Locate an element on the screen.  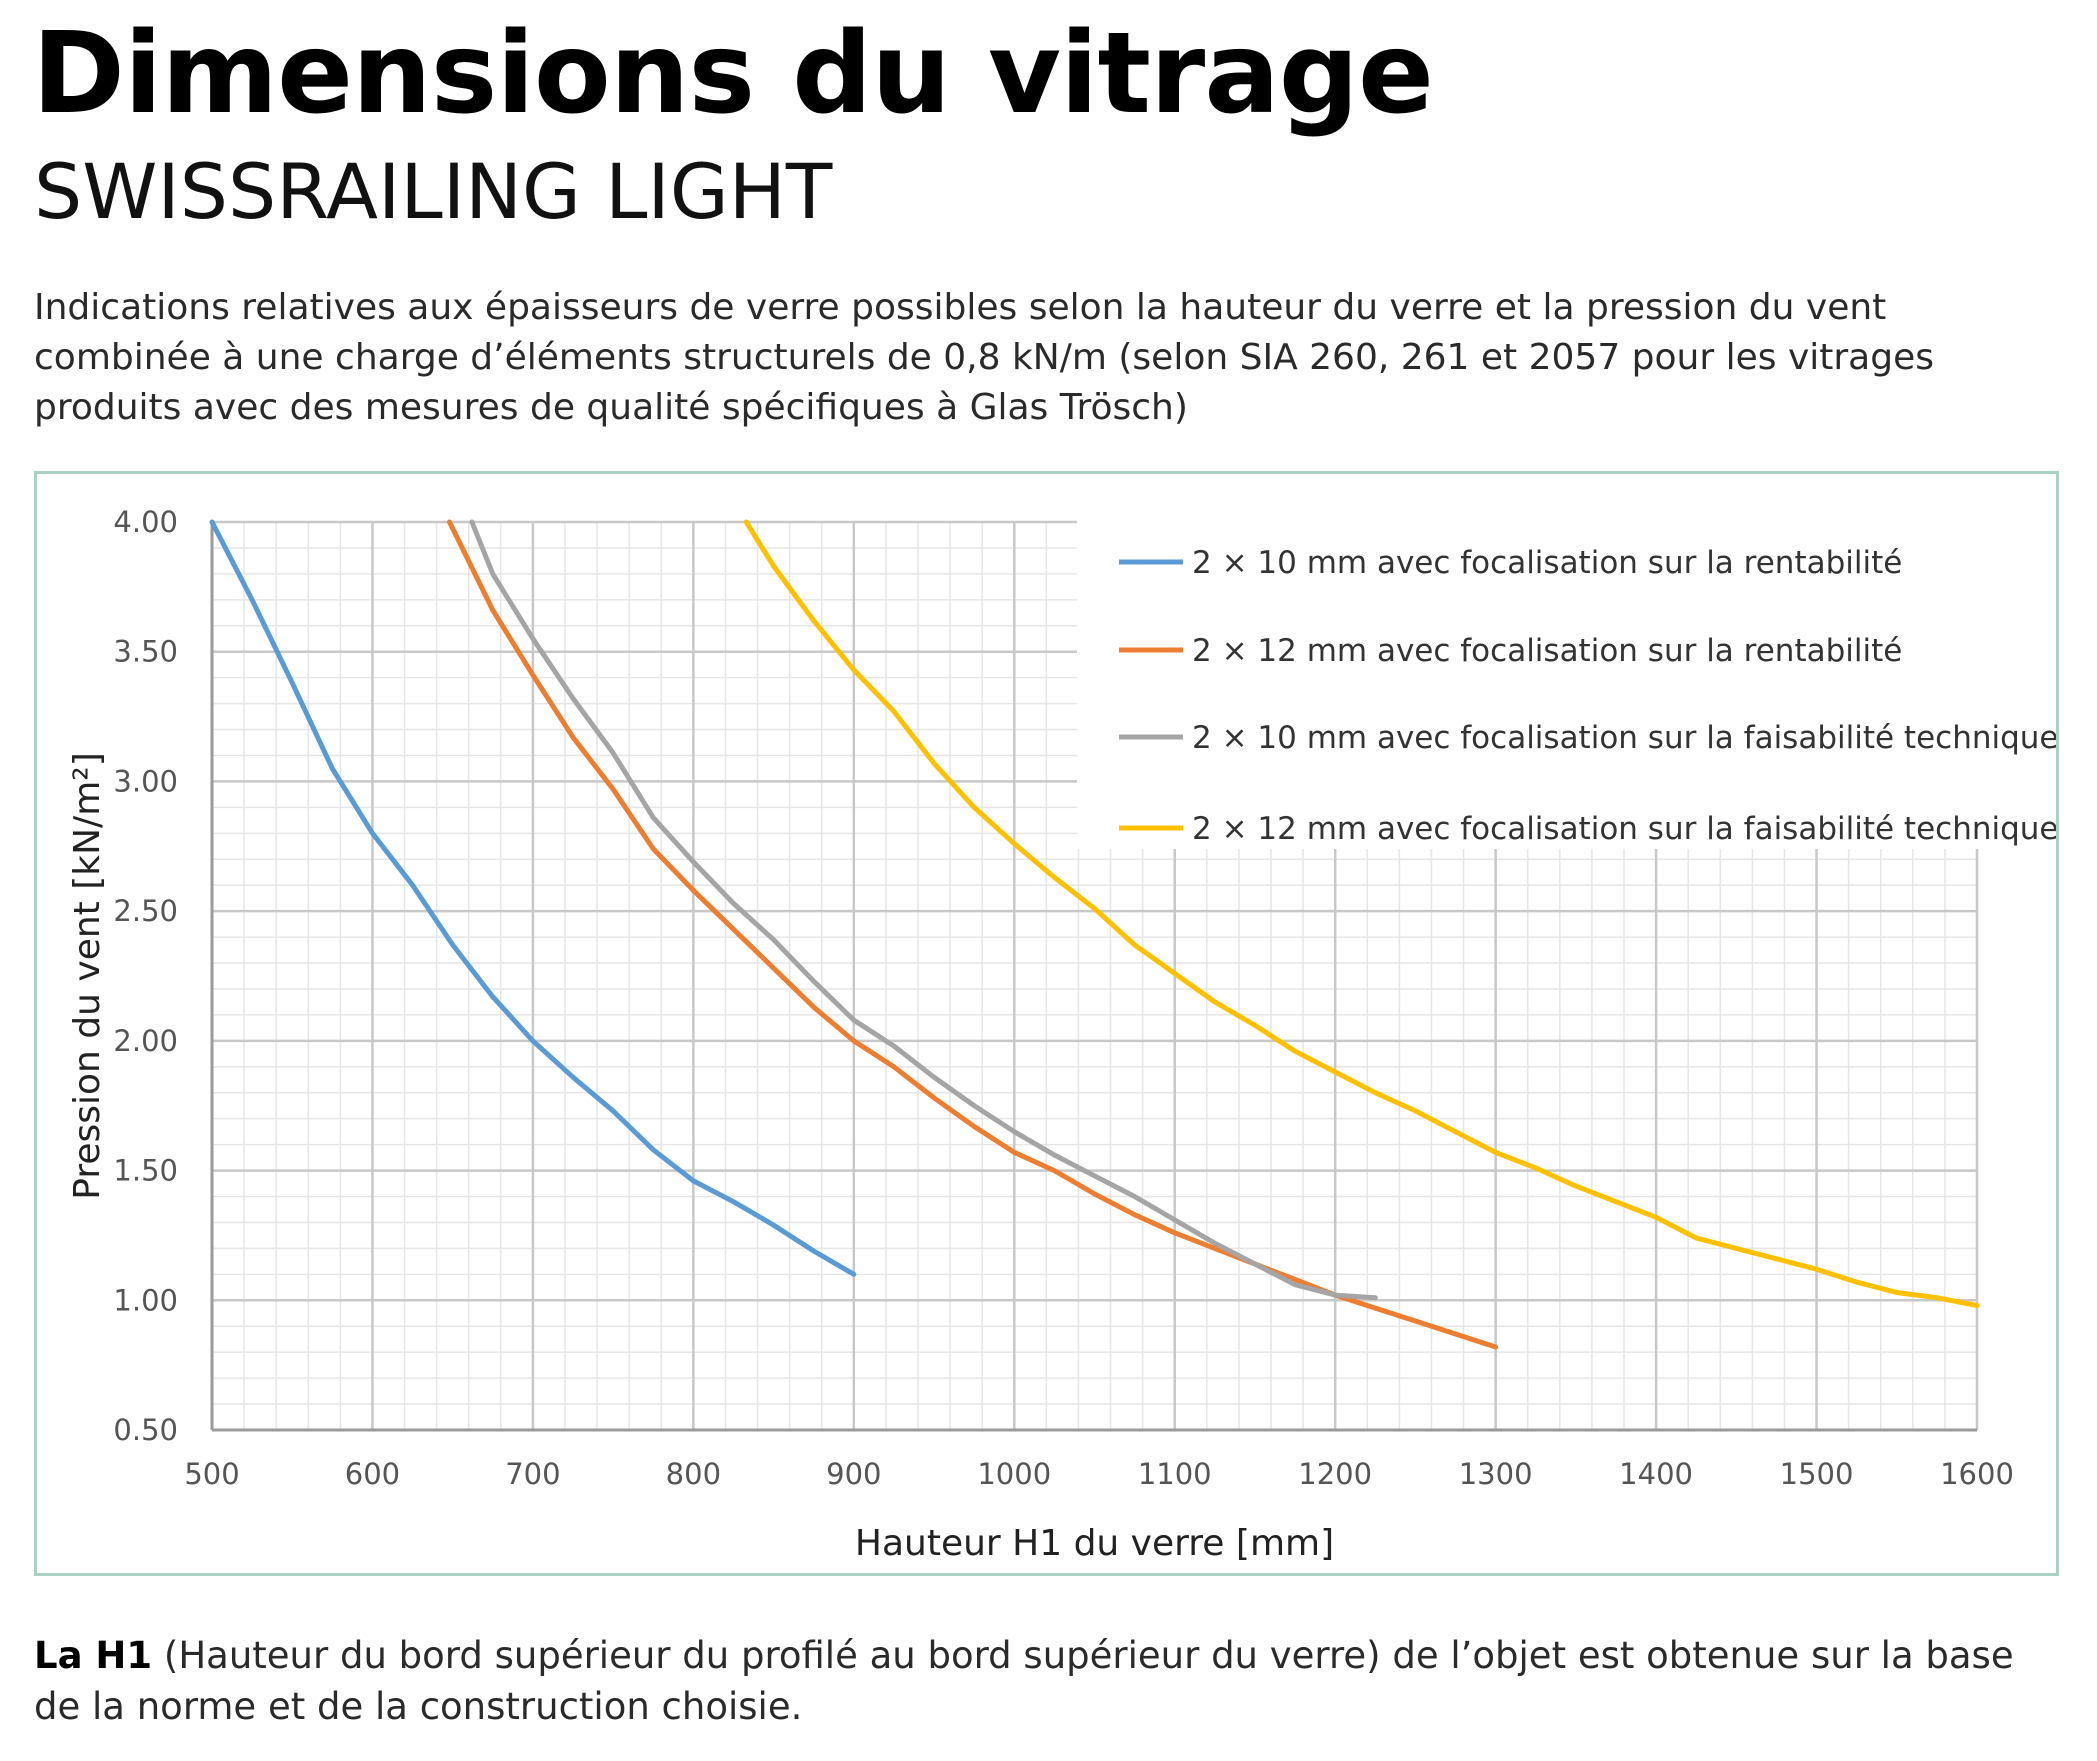
y-tick-label: 1.50 is located at coordinates (145, 1171).